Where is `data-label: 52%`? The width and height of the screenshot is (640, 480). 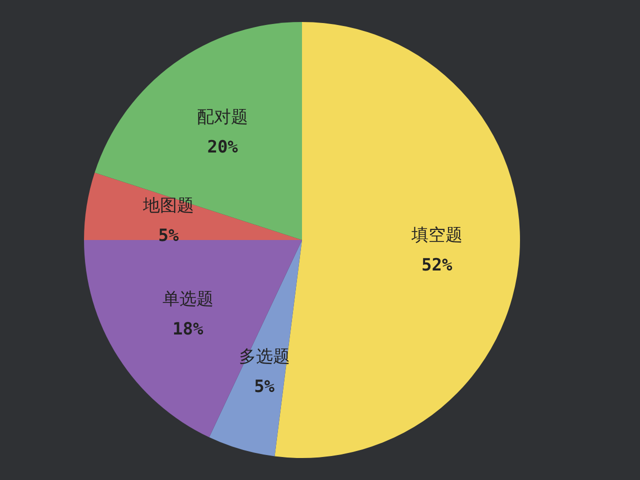
data-label: 52% is located at coordinates (438, 265).